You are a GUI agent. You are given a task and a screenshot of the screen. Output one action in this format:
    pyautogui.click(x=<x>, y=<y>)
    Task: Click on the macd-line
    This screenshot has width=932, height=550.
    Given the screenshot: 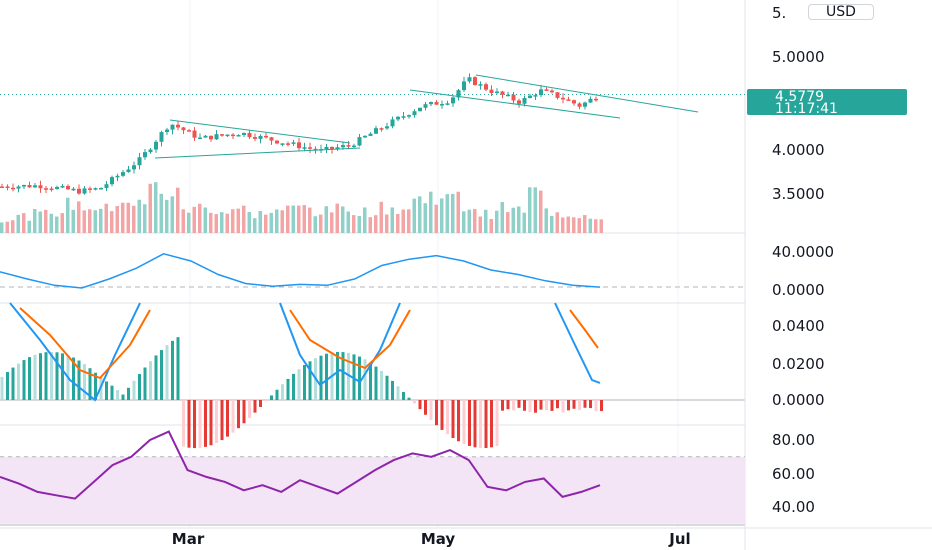 What is the action you would take?
    pyautogui.click(x=577, y=343)
    